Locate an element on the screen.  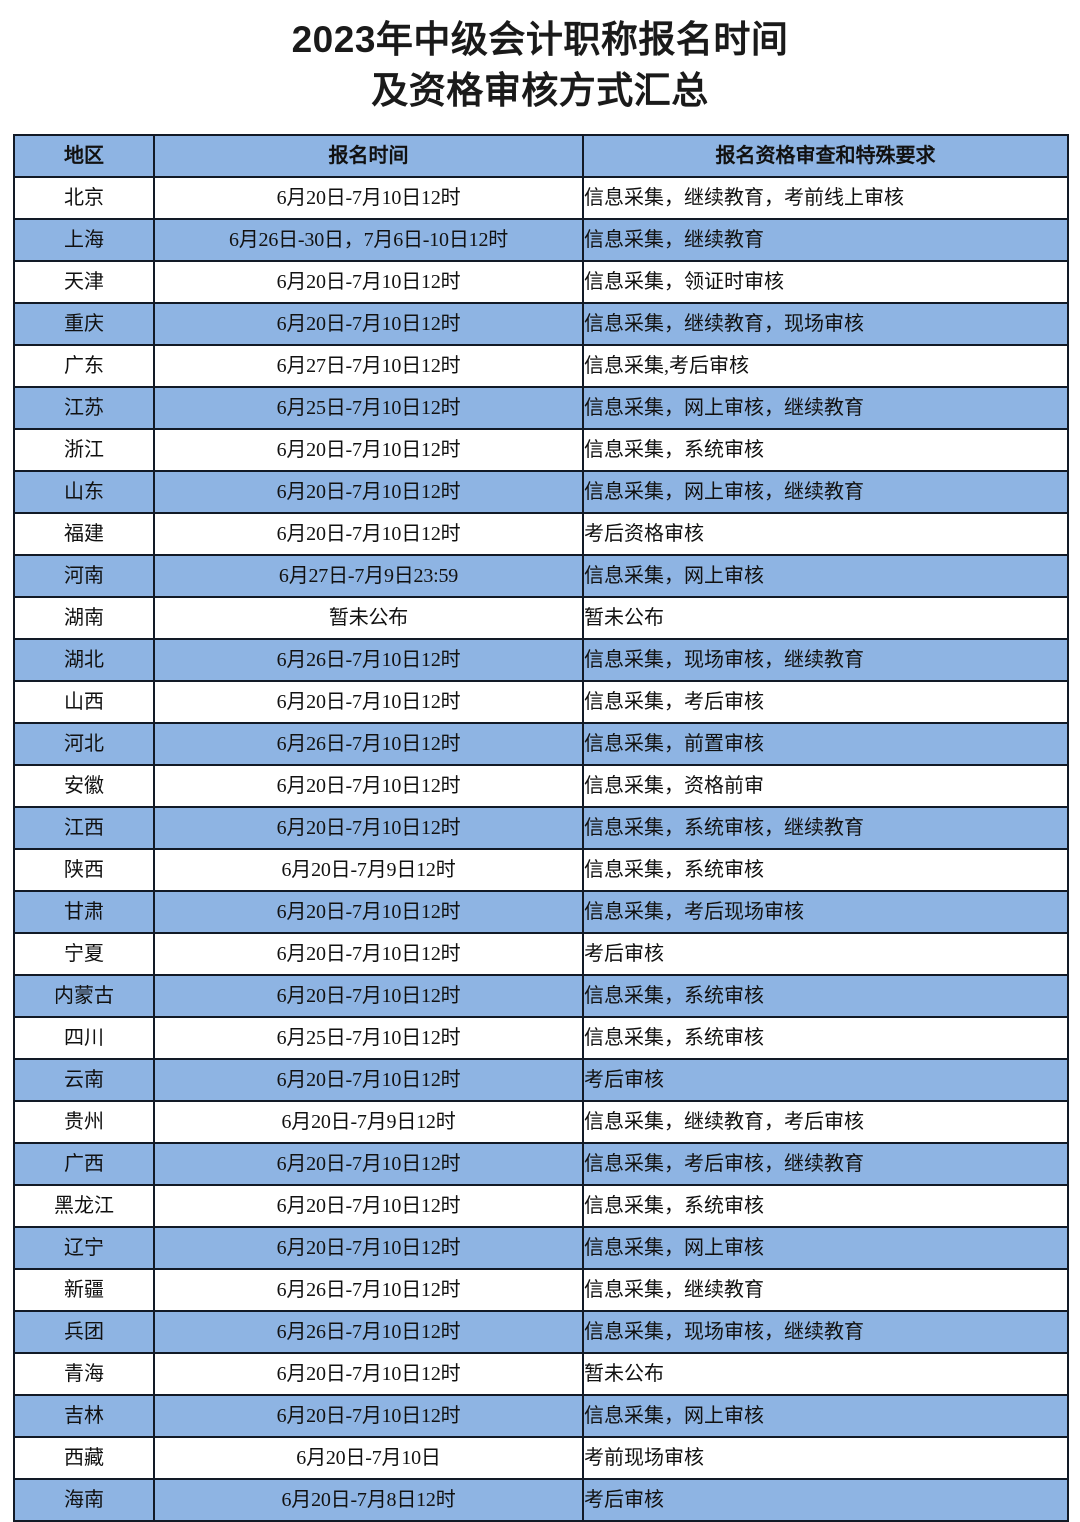
page-title-line-1: 2023年中级会计职称报名时间 is located at coordinates (540, 39).